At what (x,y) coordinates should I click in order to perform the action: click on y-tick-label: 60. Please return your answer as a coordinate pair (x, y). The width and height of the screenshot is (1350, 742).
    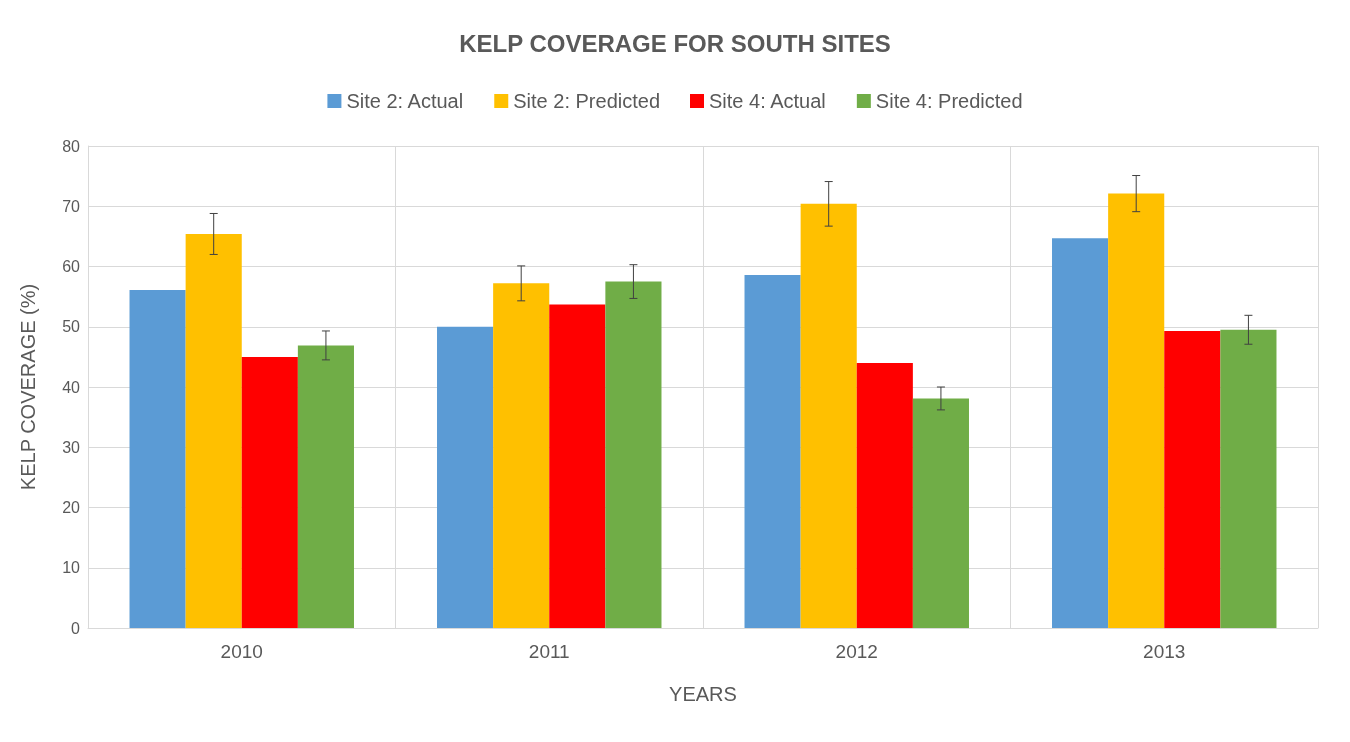
    Looking at the image, I should click on (71, 266).